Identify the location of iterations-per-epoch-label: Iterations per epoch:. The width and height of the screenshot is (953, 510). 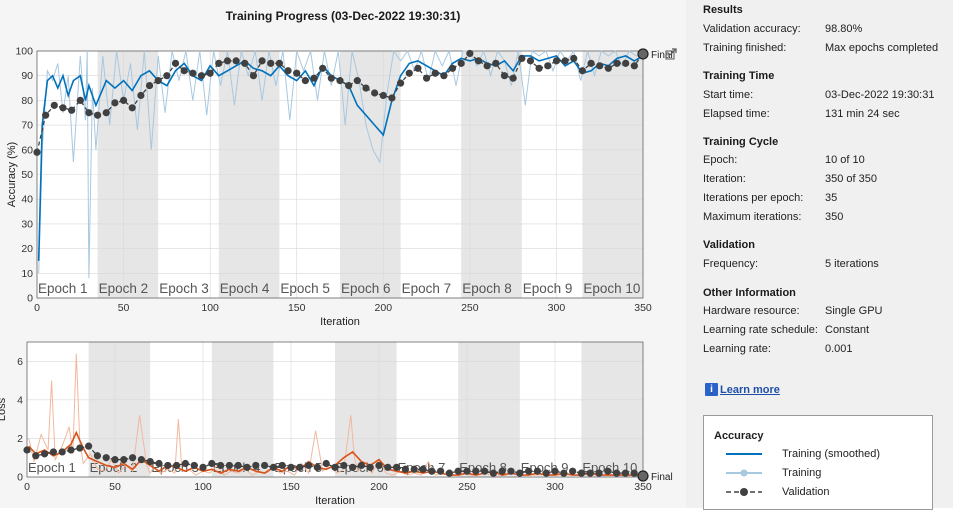
(753, 198).